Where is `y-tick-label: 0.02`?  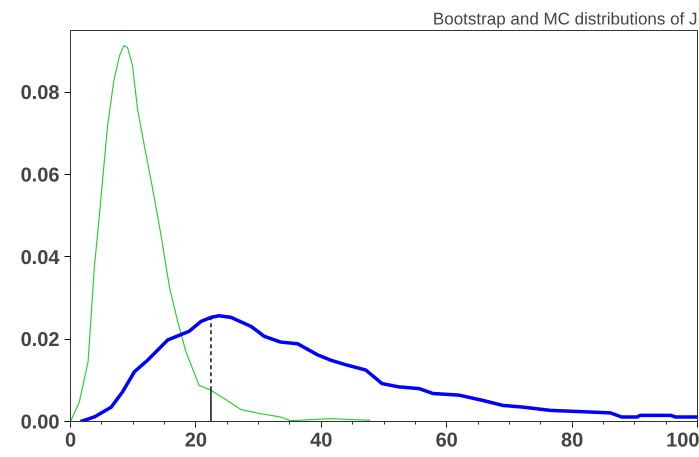 y-tick-label: 0.02 is located at coordinates (40, 340).